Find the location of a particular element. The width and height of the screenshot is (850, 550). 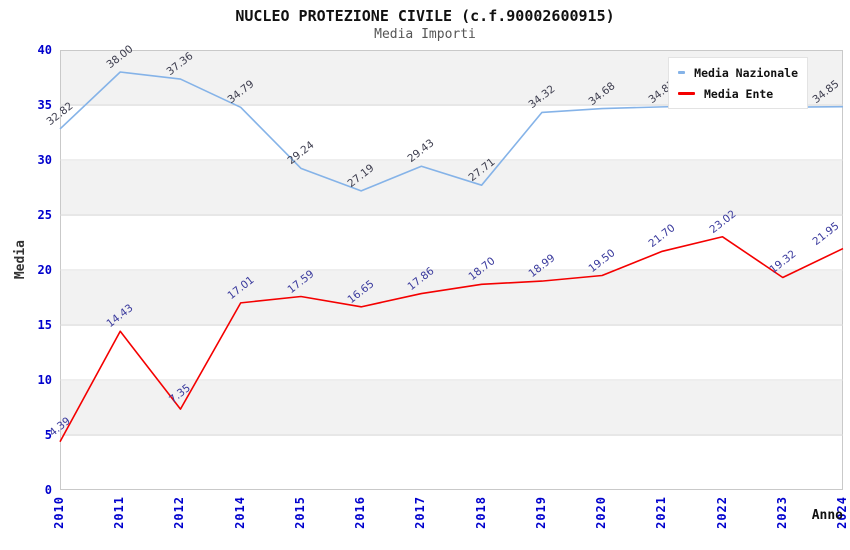

x-tick-label: 2023 is located at coordinates (781, 512).